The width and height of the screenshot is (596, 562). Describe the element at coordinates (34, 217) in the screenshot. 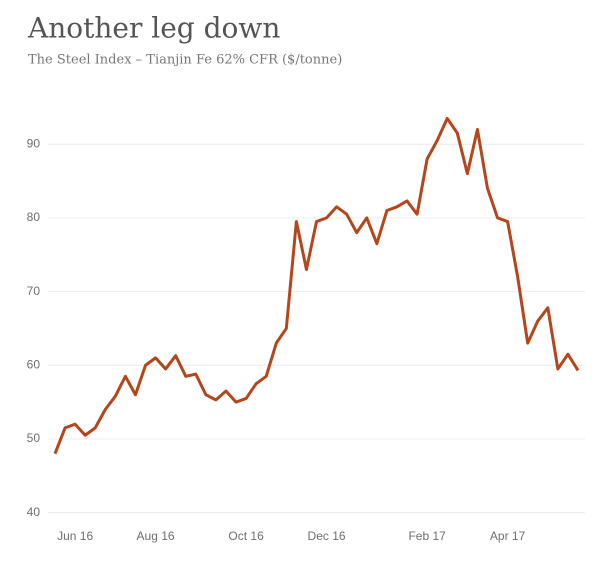

I see `y-tick-label: 80` at that location.